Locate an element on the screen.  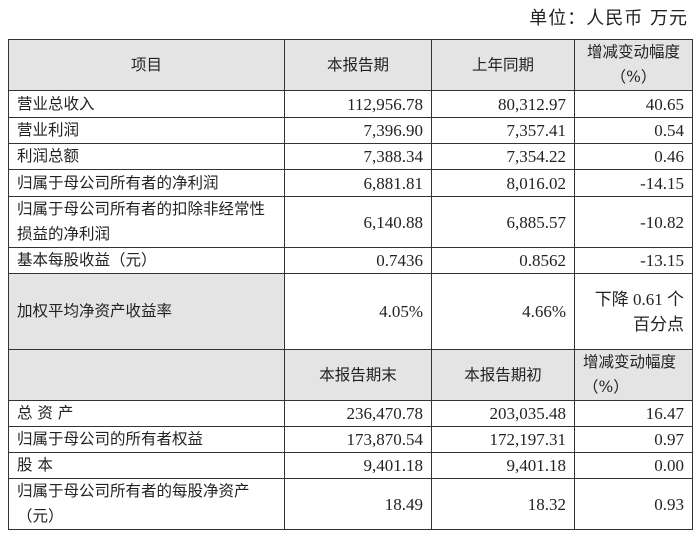
row-current: 4.05% is located at coordinates (358, 311).